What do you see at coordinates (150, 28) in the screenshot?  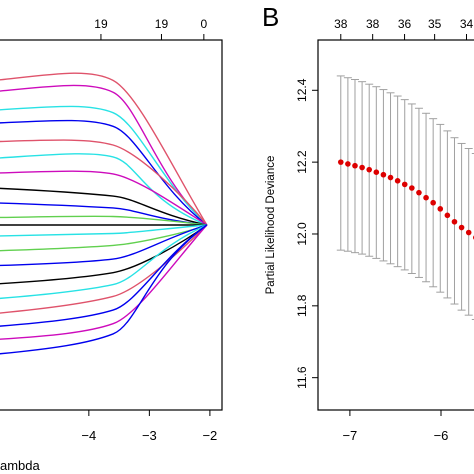 I see `coefficient-top-axis: 19 19 0` at bounding box center [150, 28].